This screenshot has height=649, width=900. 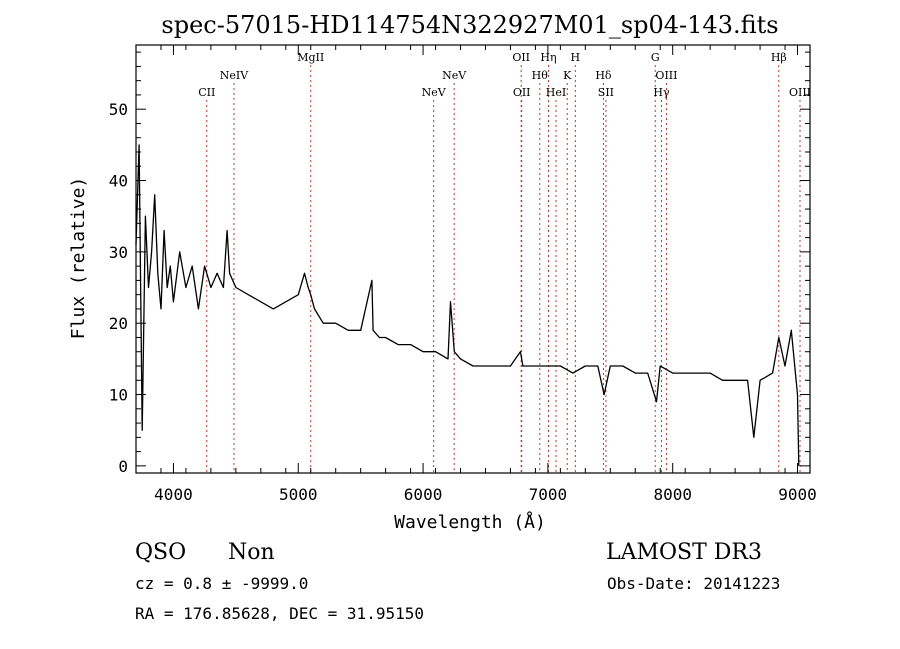 I want to click on emission-line-label: MgII, so click(x=310, y=57).